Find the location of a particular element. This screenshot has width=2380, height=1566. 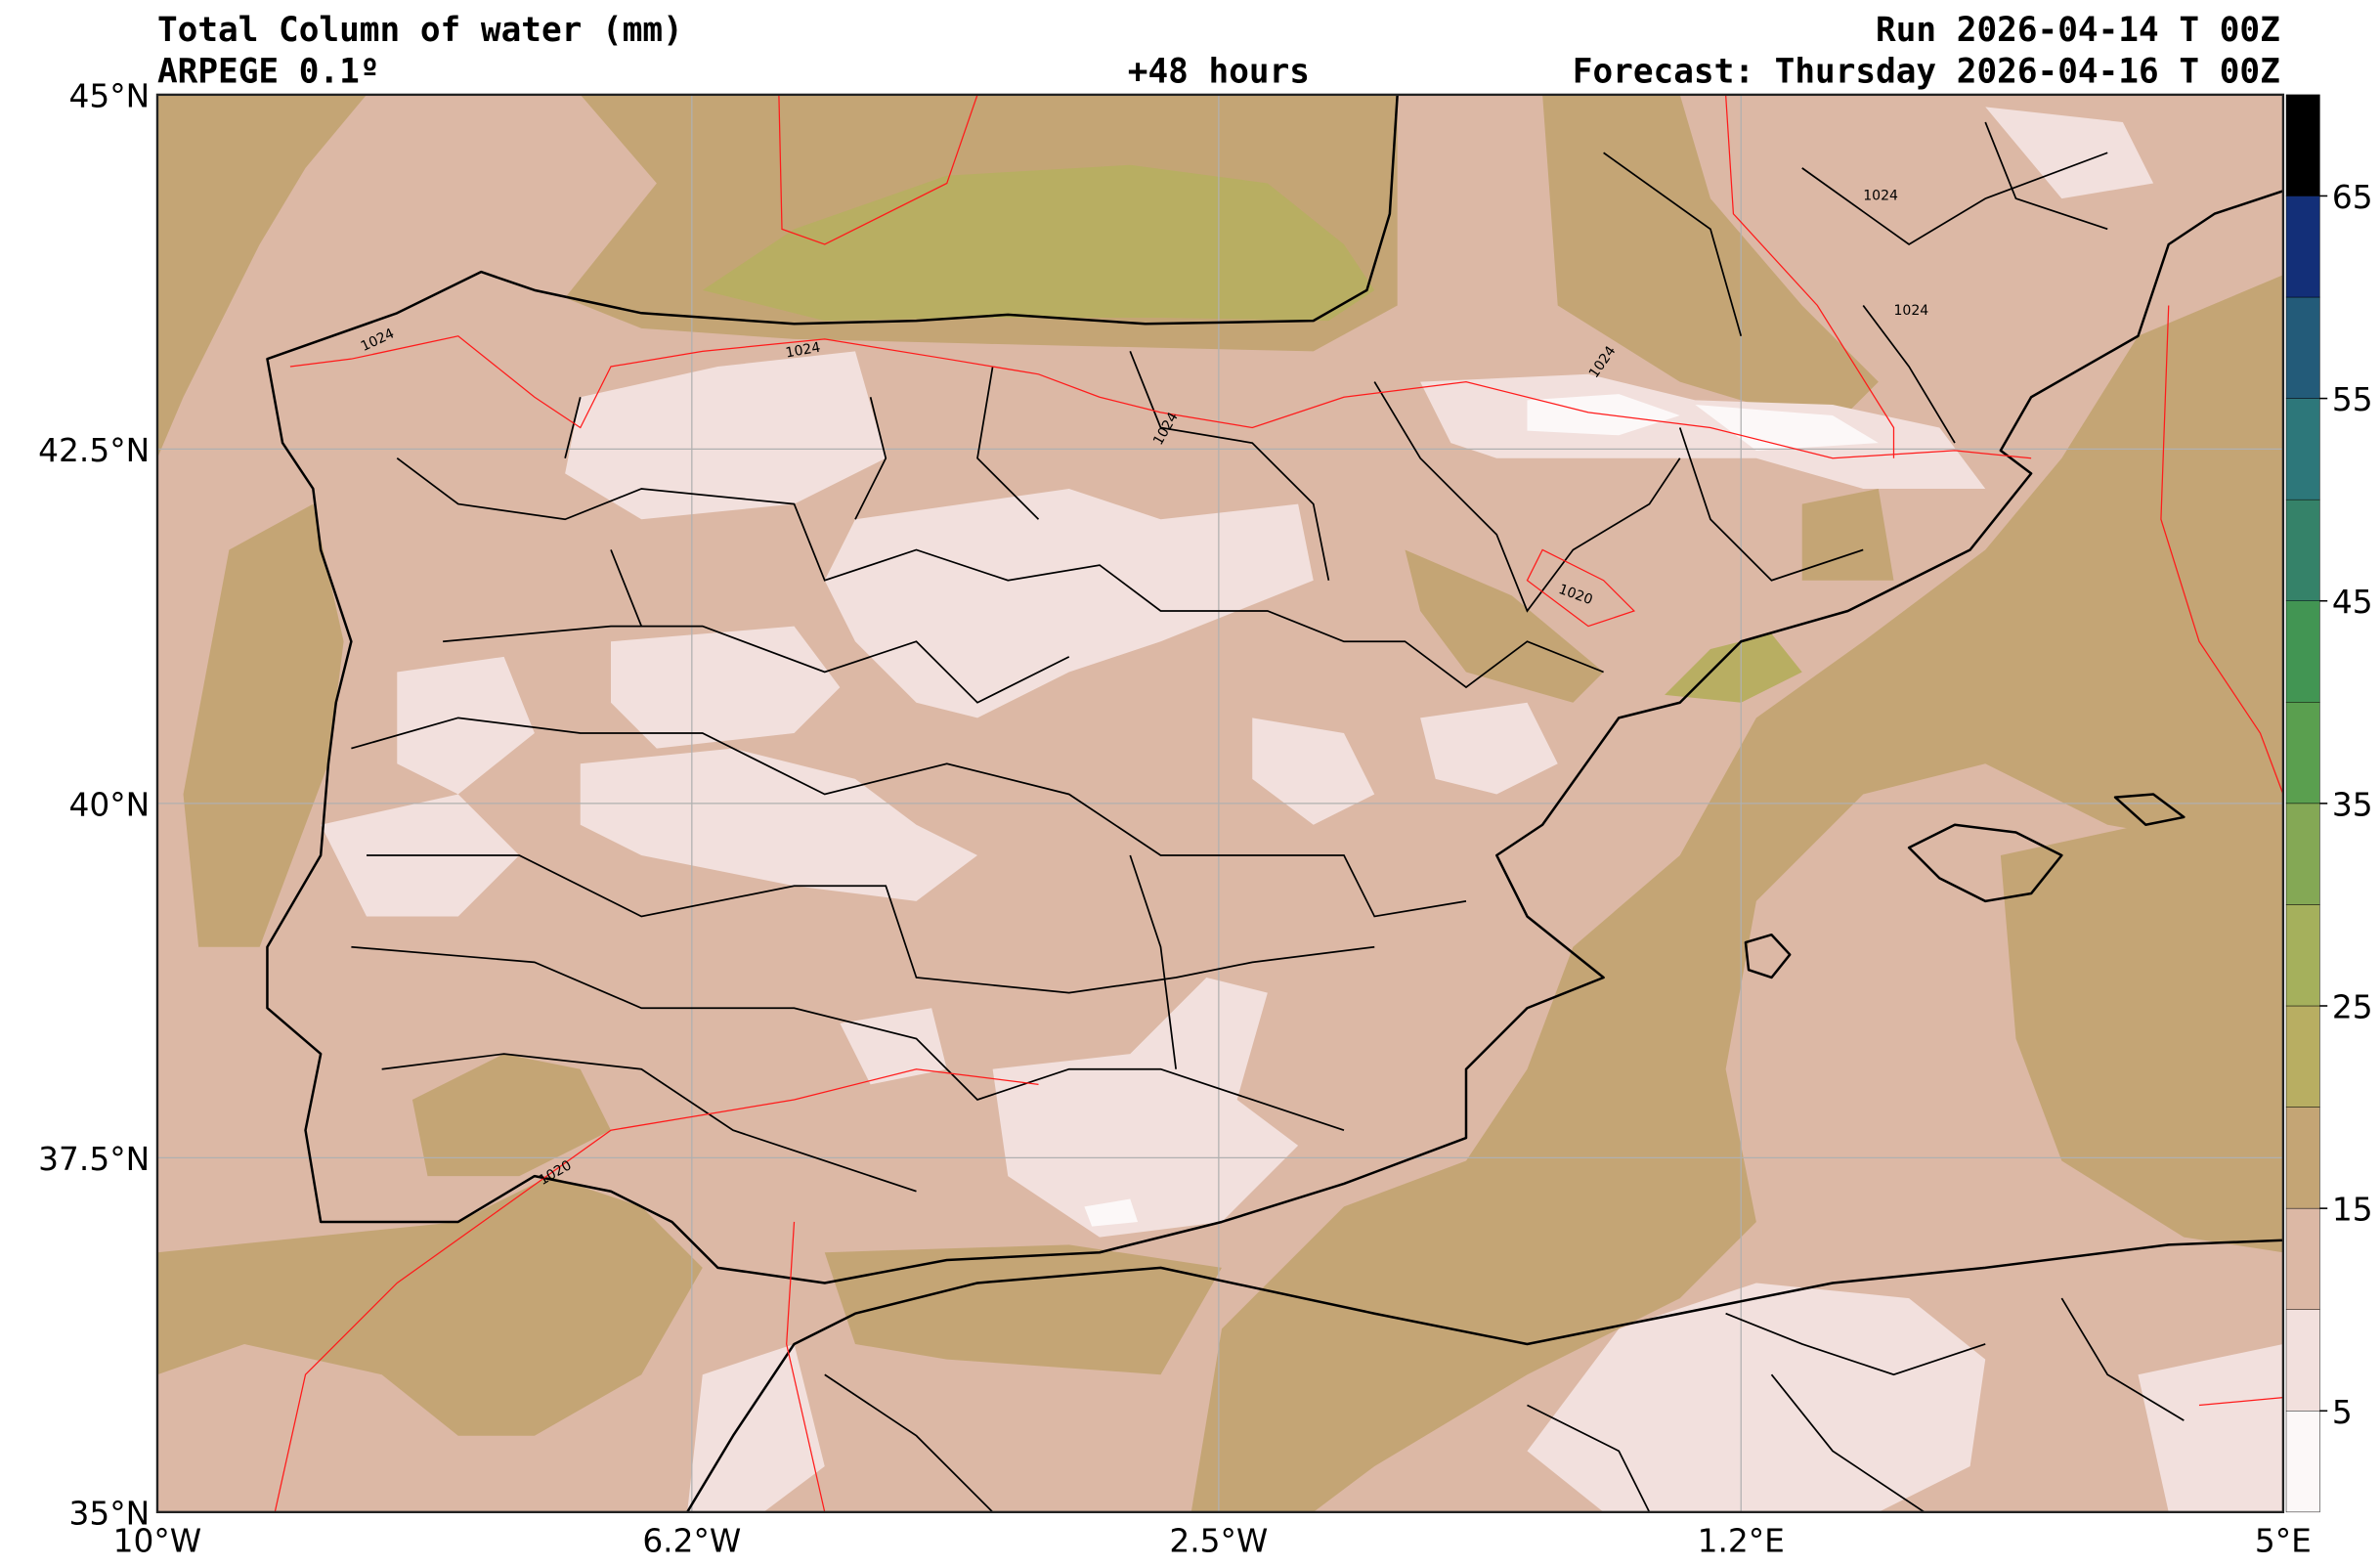

north-africa-coastline is located at coordinates (1484, 1375).